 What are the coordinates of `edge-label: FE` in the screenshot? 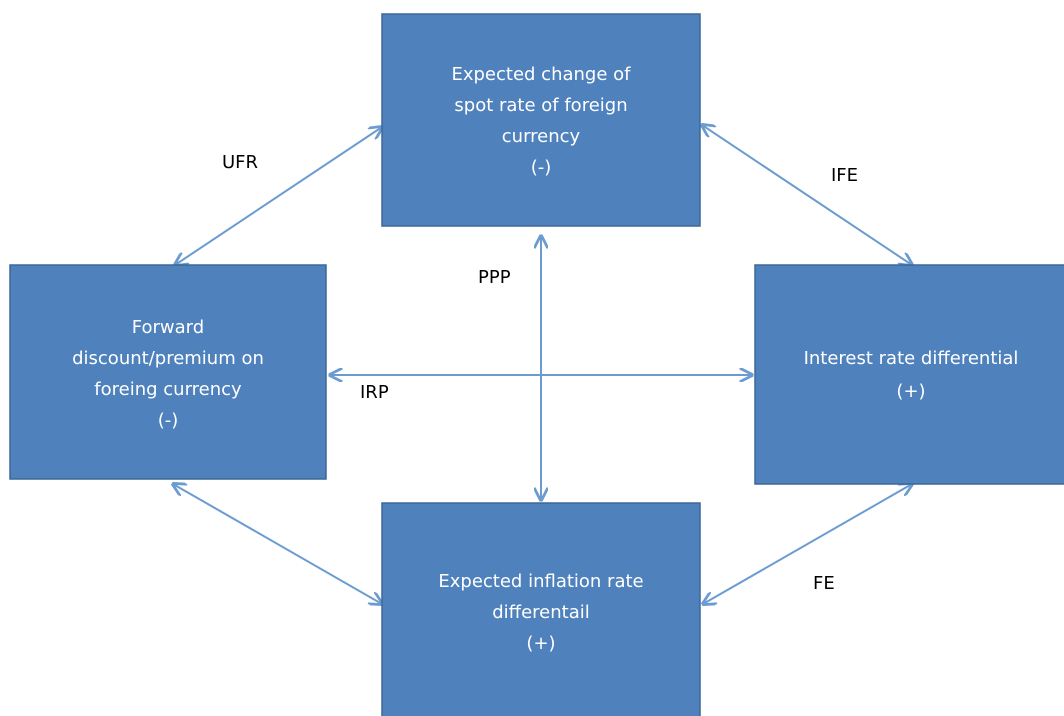 It's located at (824, 583).